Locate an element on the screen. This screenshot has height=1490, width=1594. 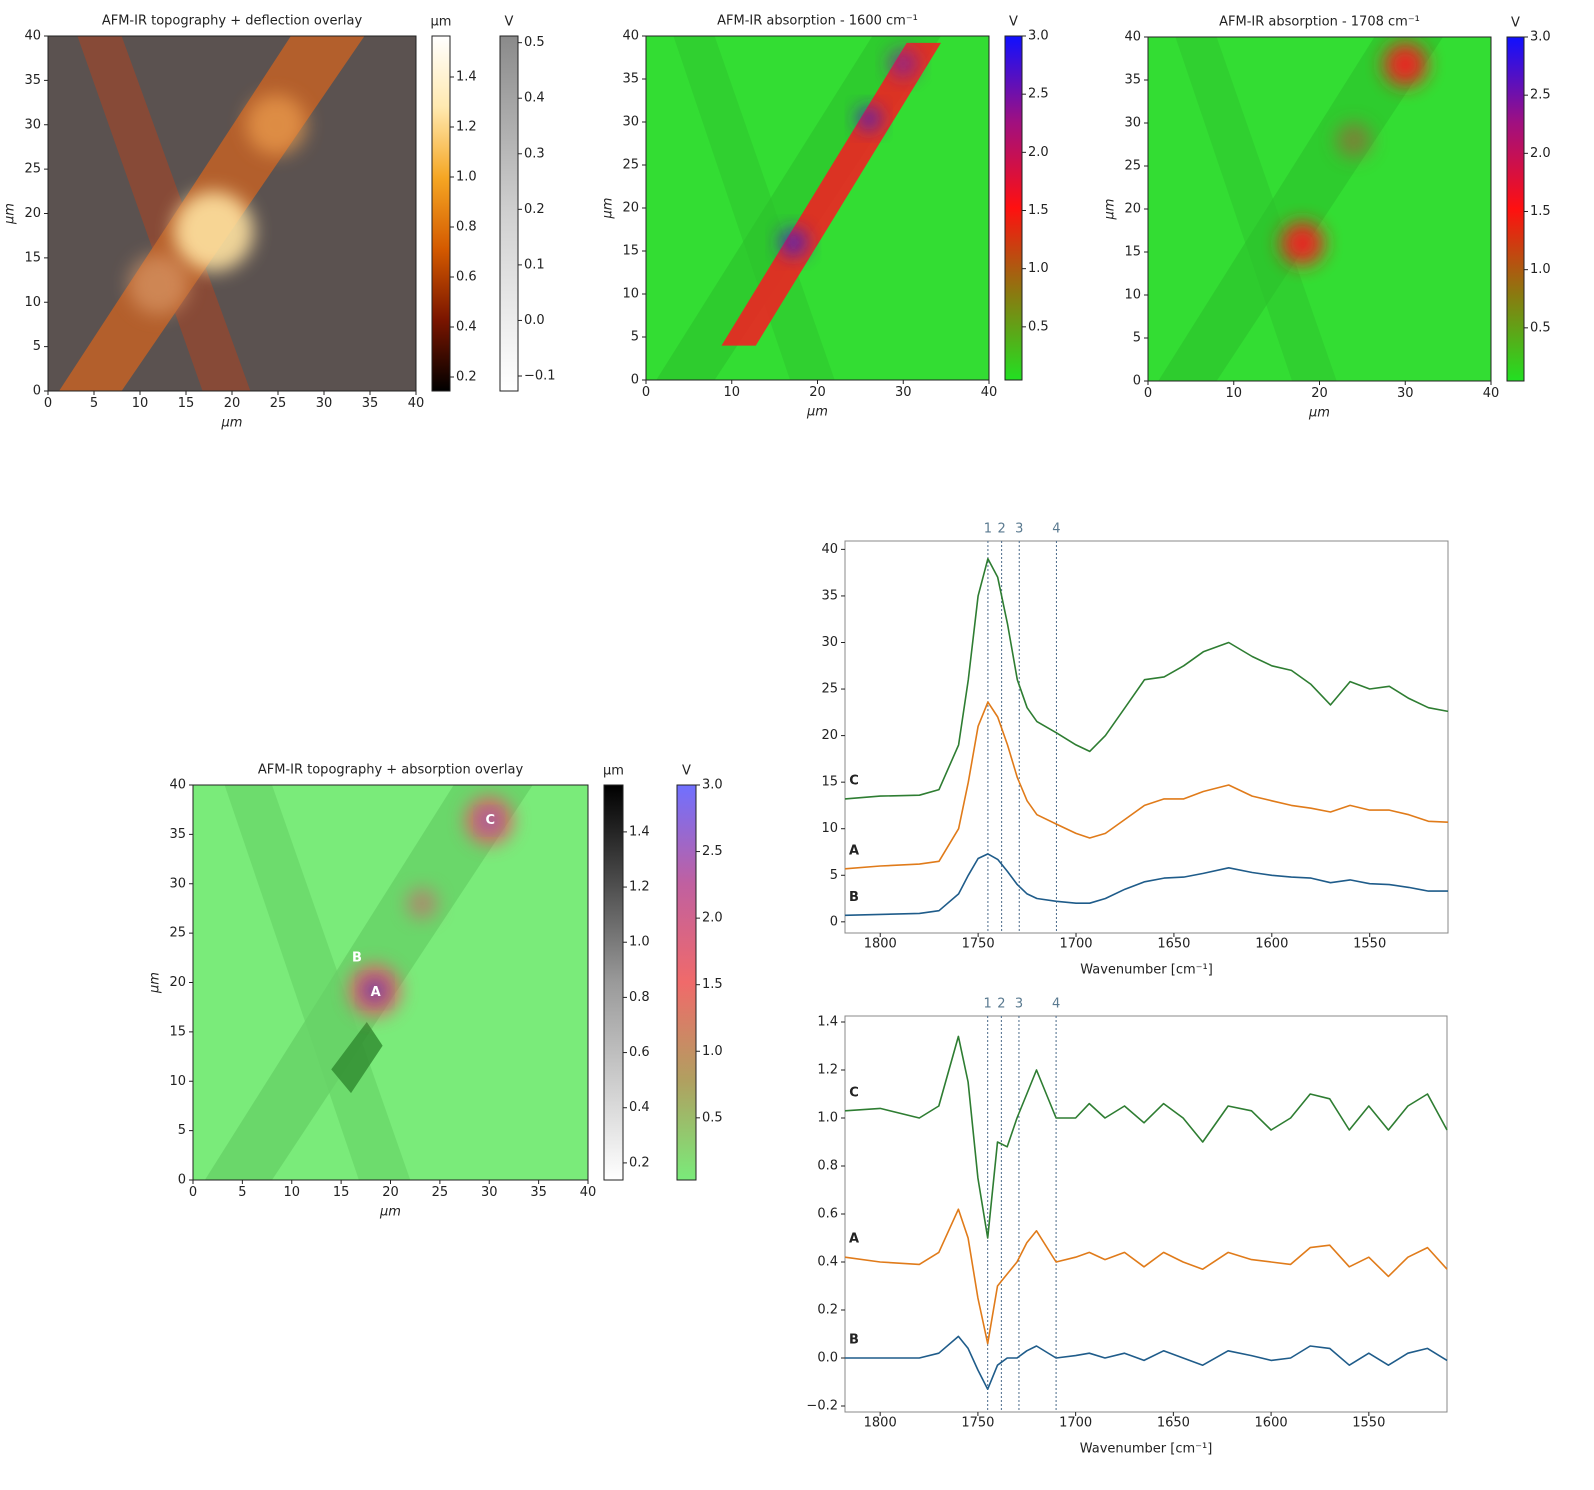
colorbar is located at coordinates (613, 982).